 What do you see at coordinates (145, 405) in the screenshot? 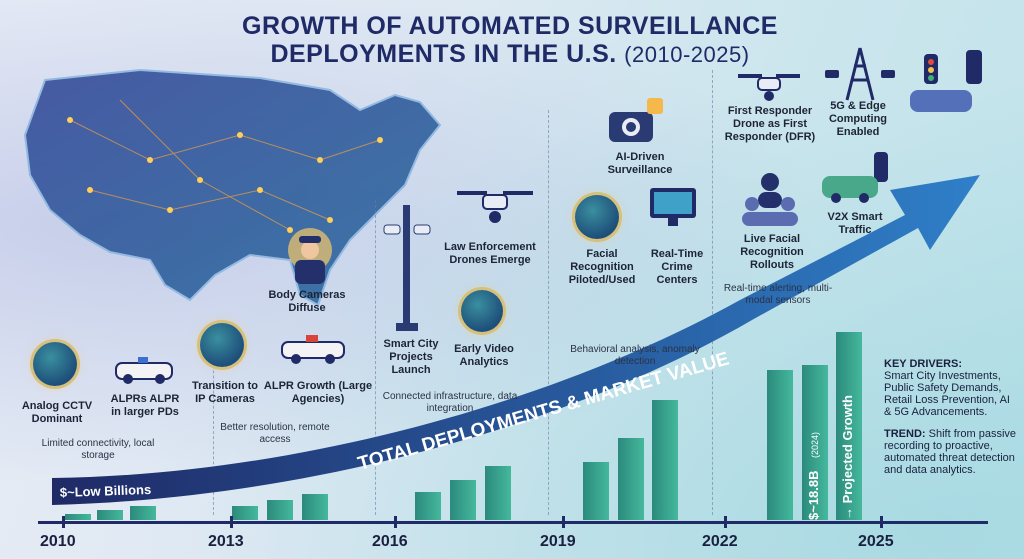
I see `label-alprs: ALPRs ALPR in larger PDs` at bounding box center [145, 405].